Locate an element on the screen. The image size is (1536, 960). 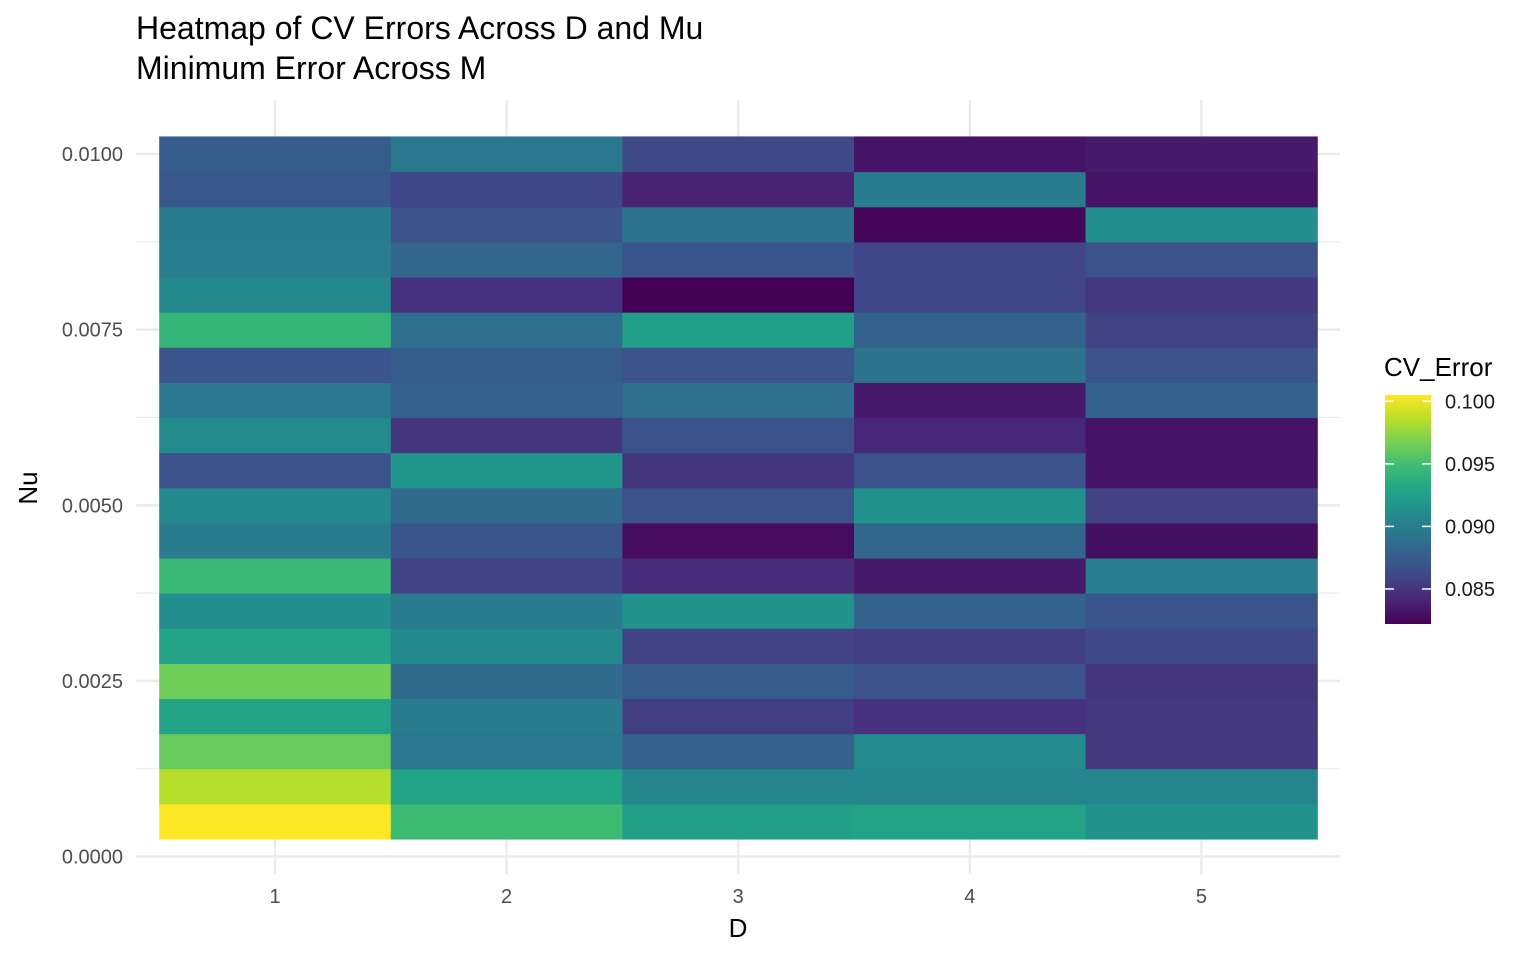
x-tick-label: 2 is located at coordinates (506, 897).